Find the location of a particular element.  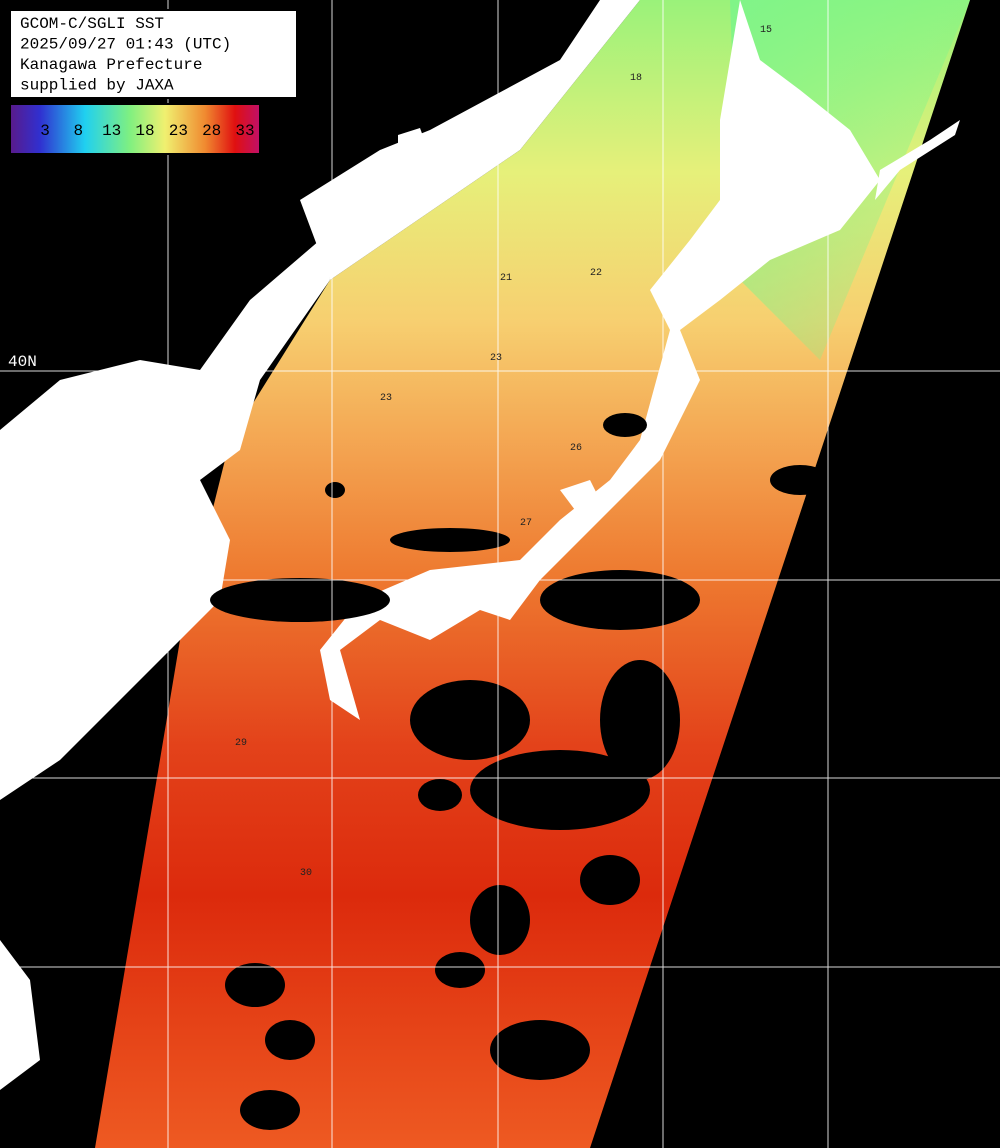

lat-labels: 40N 30N is located at coordinates (22, 566).